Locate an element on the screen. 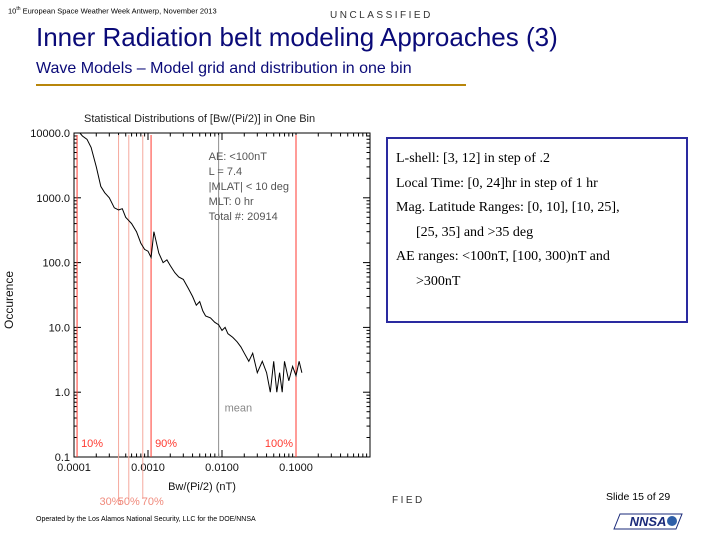 This screenshot has width=720, height=540. x-tick-label: 0.0001 is located at coordinates (74, 468).